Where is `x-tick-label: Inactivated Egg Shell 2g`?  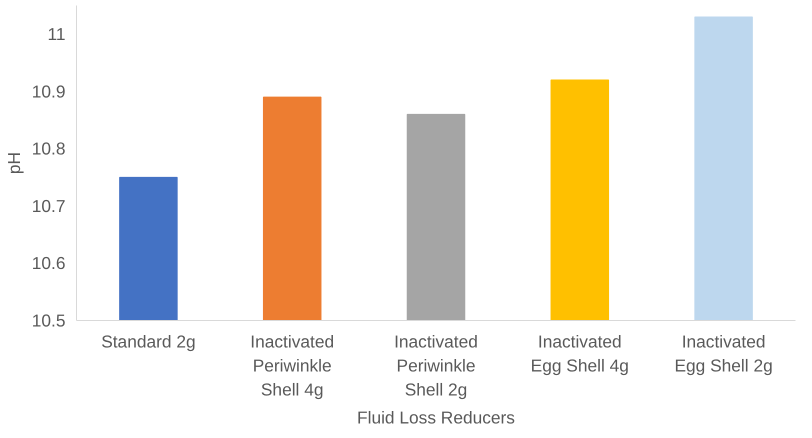 x-tick-label: Inactivated Egg Shell 2g is located at coordinates (723, 354).